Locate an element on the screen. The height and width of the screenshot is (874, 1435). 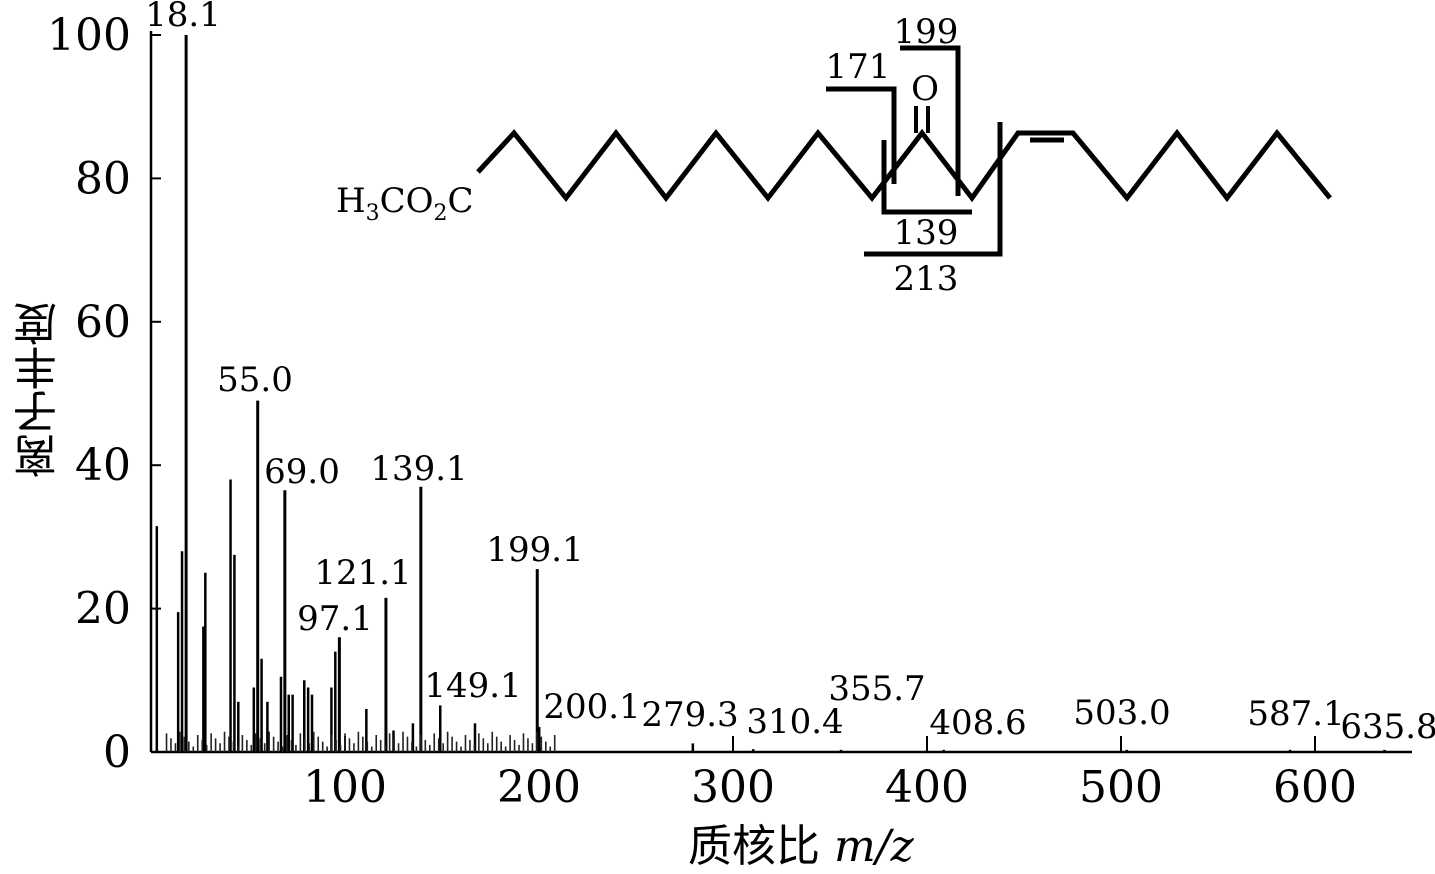
formula-part: CO is located at coordinates (407, 201).